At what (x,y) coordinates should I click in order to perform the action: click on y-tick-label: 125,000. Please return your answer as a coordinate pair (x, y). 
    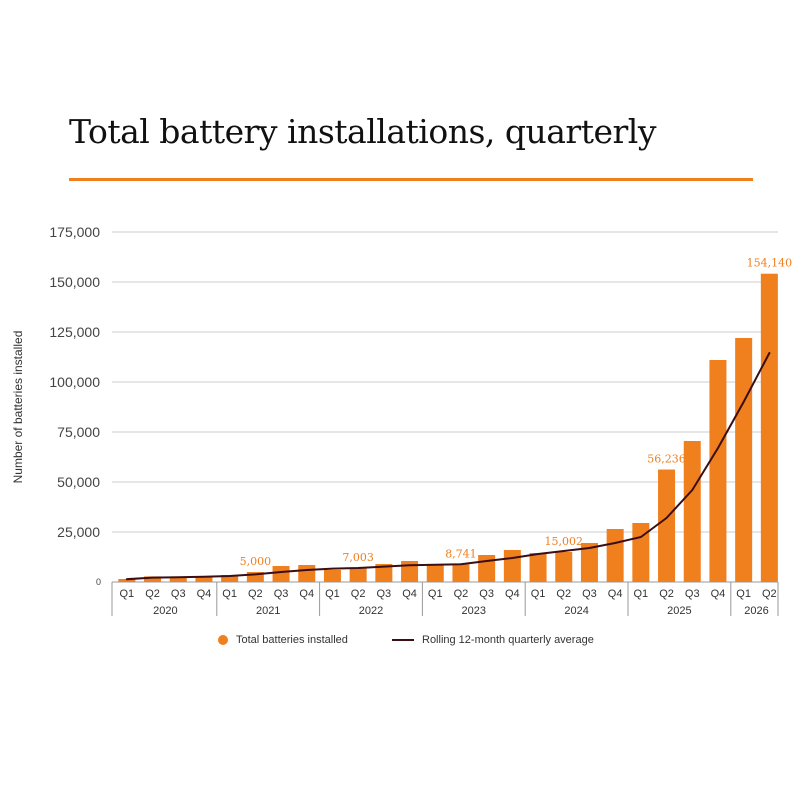
    Looking at the image, I should click on (74, 332).